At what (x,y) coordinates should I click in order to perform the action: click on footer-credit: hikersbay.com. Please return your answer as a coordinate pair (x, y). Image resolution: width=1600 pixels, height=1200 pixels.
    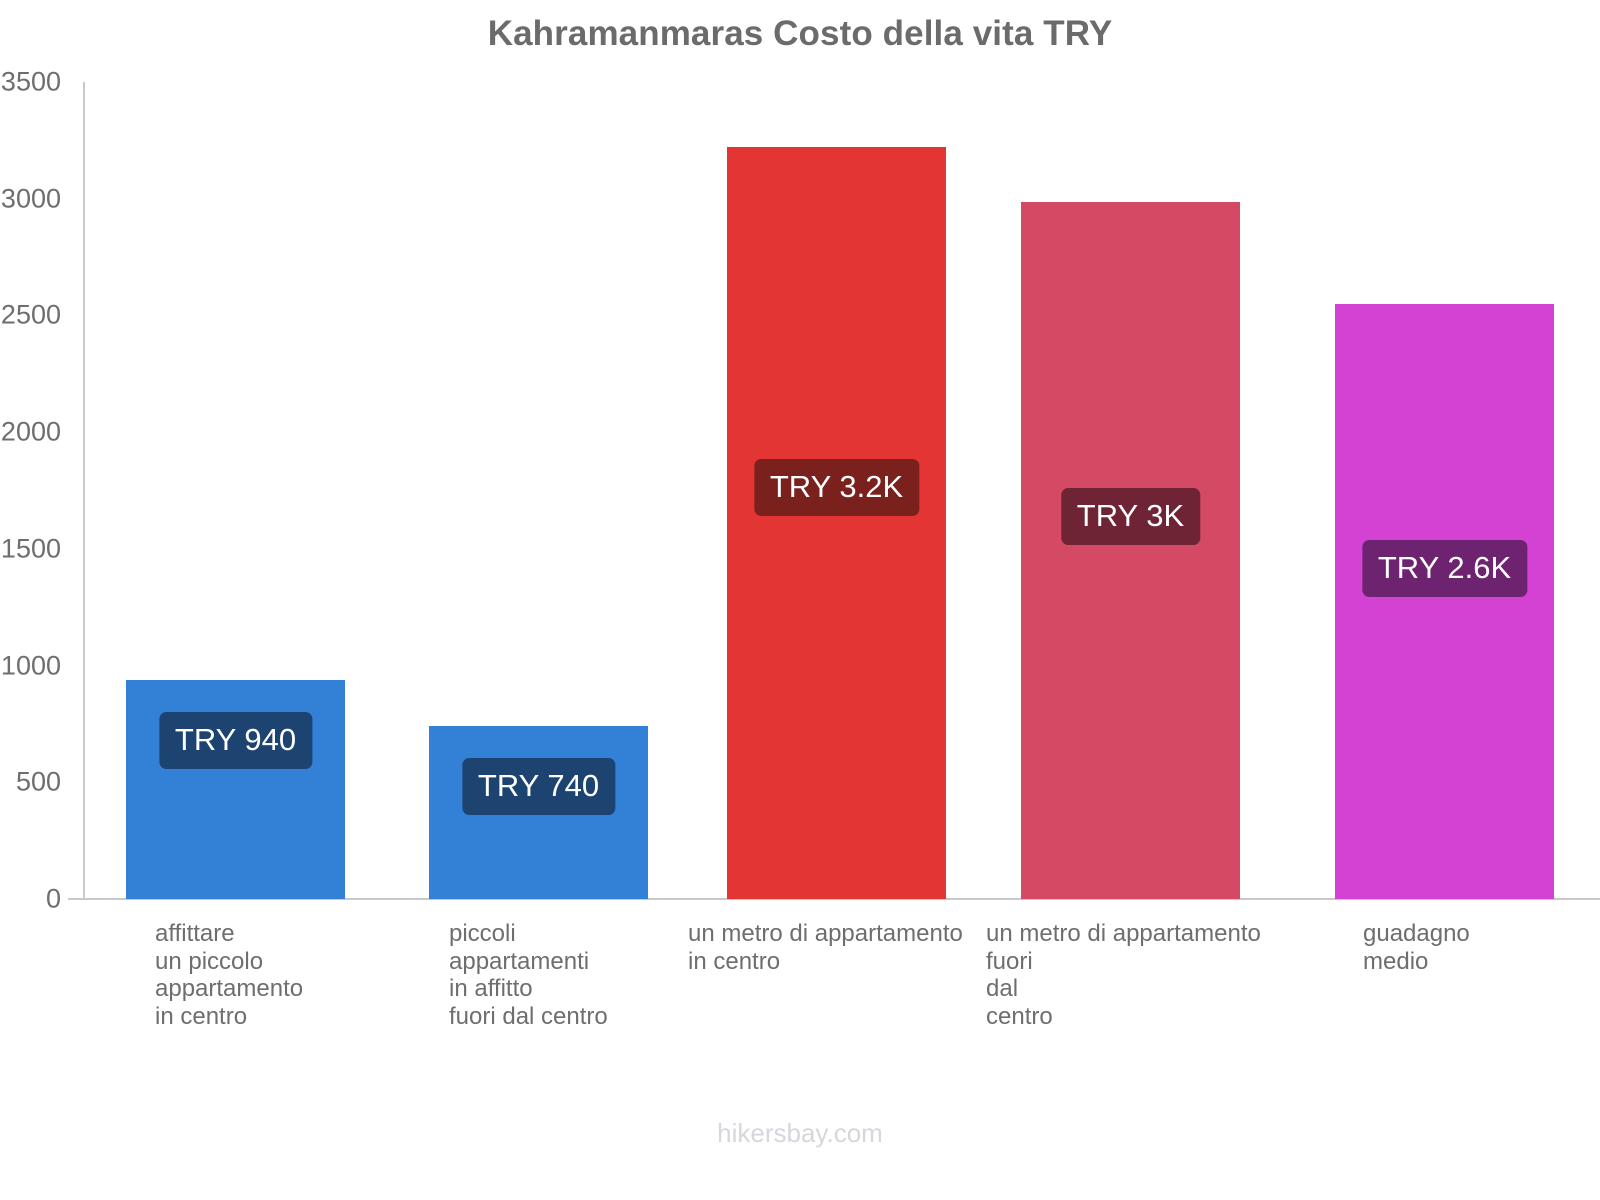
    Looking at the image, I should click on (800, 1133).